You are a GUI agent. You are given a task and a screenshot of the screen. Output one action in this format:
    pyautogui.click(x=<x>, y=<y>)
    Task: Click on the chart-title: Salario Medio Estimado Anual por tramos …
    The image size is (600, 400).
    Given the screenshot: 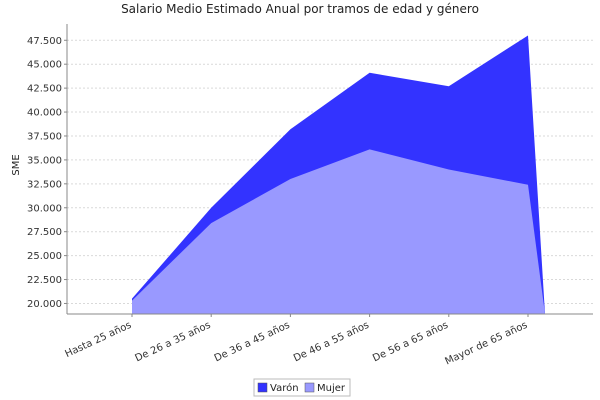 What is the action you would take?
    pyautogui.click(x=300, y=9)
    